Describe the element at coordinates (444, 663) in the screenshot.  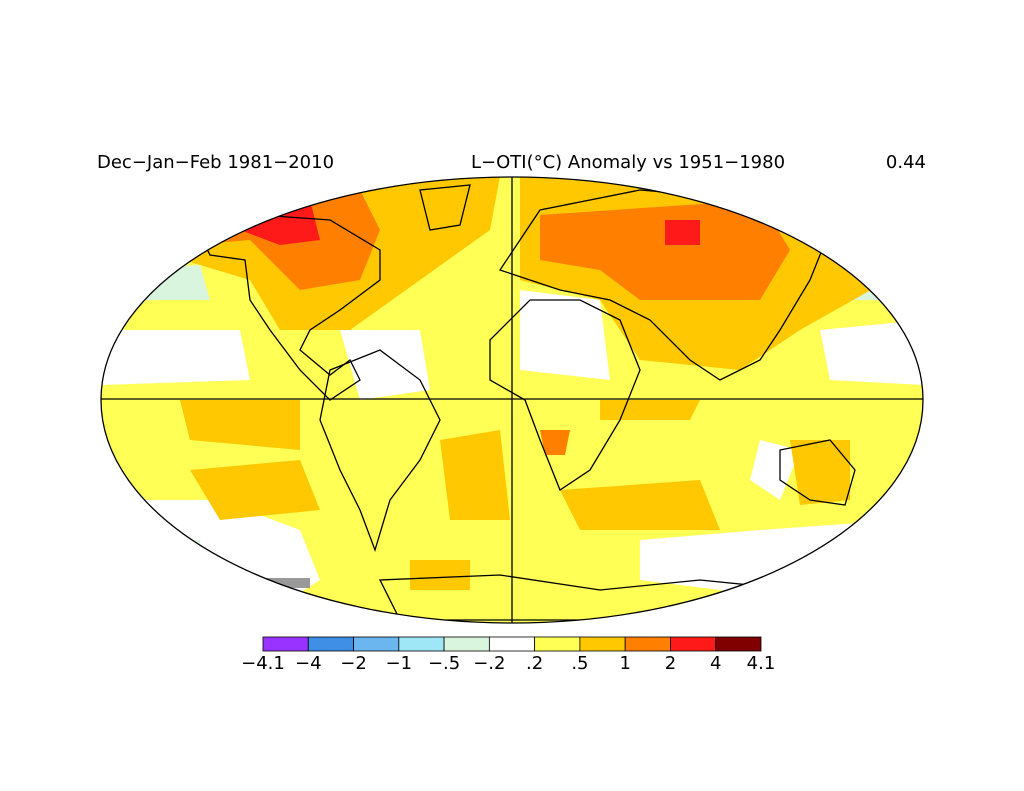
I see `legend-label: −.5` at that location.